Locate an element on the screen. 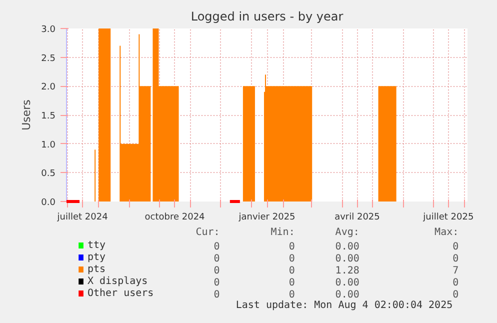 The image size is (497, 323). x-tick-label: janvier 2025 is located at coordinates (267, 217).